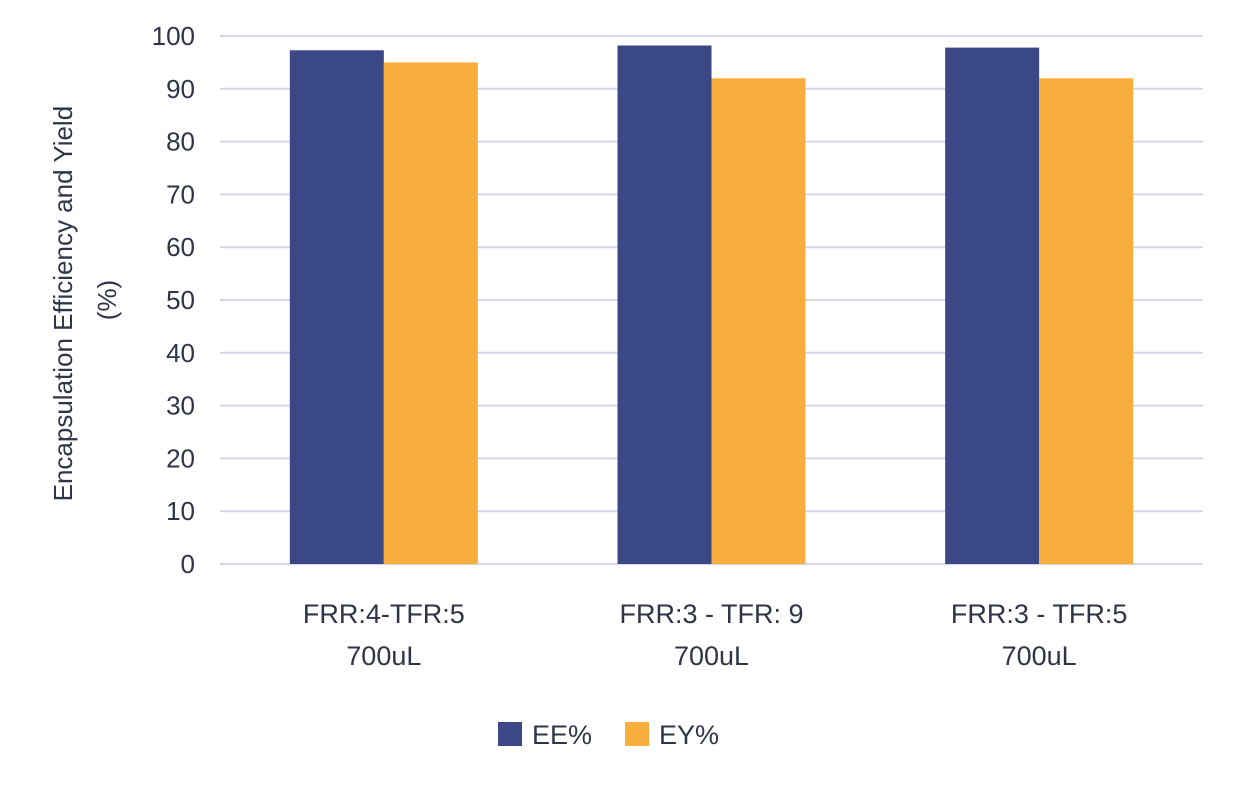 Image resolution: width=1238 pixels, height=785 pixels. Describe the element at coordinates (384, 614) in the screenshot. I see `x-category-label-line: FRR:4-TFR:5` at that location.